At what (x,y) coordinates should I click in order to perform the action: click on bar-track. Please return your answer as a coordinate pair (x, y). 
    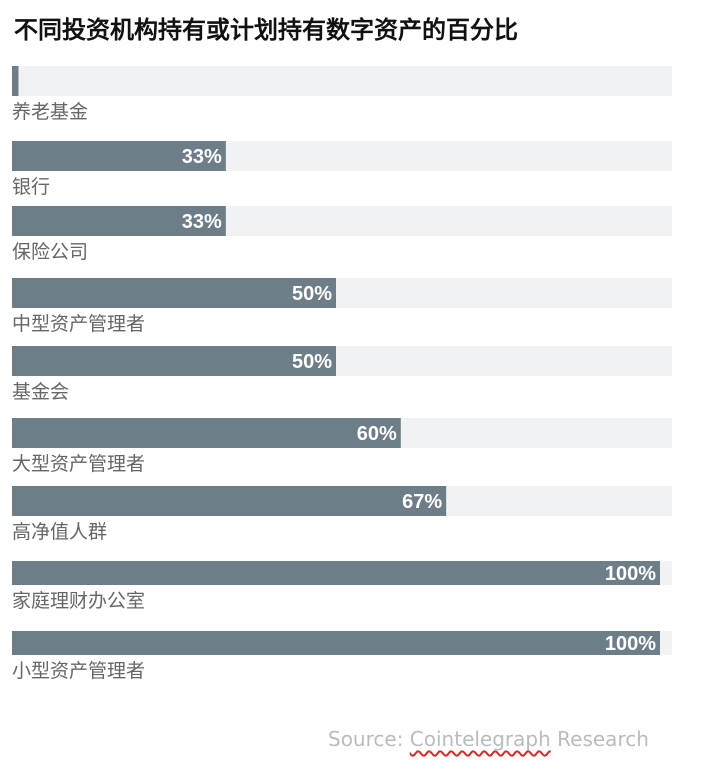
    Looking at the image, I should click on (342, 81).